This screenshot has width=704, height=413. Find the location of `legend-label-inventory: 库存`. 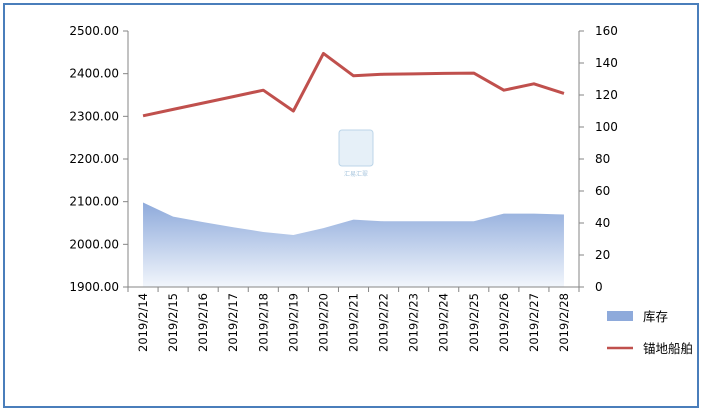

legend-label-inventory: 库存 is located at coordinates (655, 316).